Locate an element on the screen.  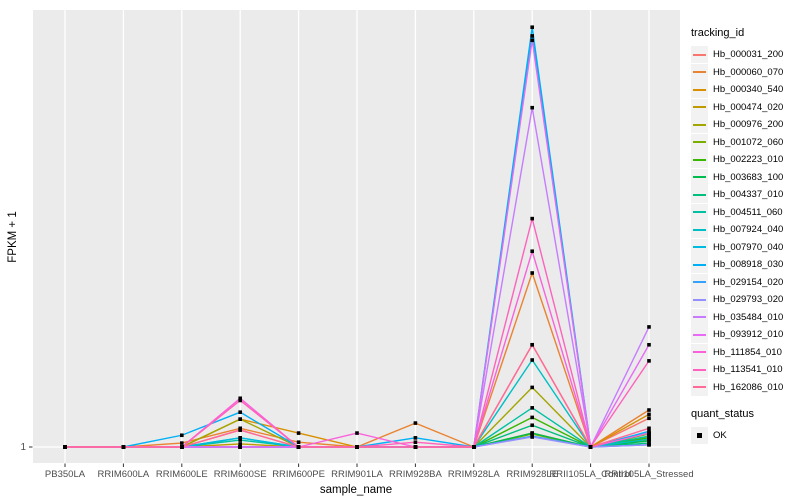
legend-entry: Hb_003683_100 is located at coordinates (745, 177).